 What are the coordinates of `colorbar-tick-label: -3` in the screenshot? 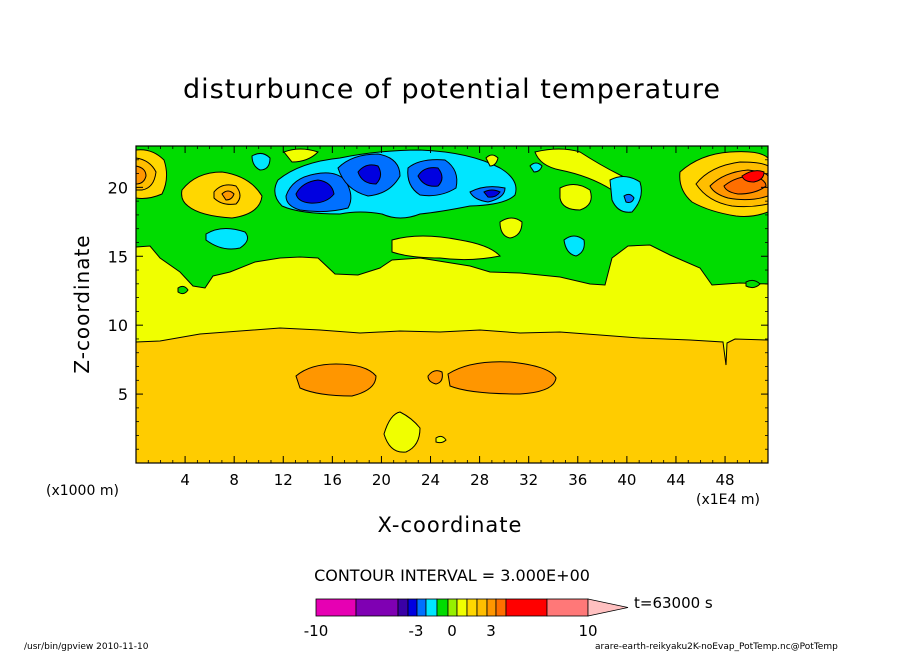 It's located at (416, 631).